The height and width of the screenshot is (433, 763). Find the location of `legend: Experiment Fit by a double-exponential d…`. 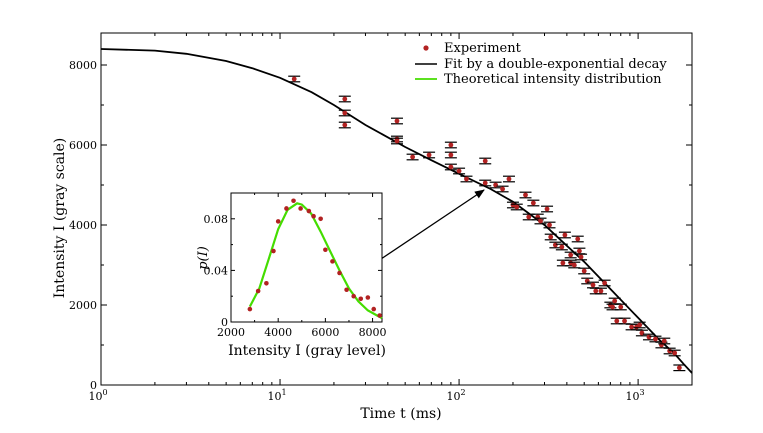

legend: Experiment Fit by a double-exponential d… is located at coordinates (541, 64).